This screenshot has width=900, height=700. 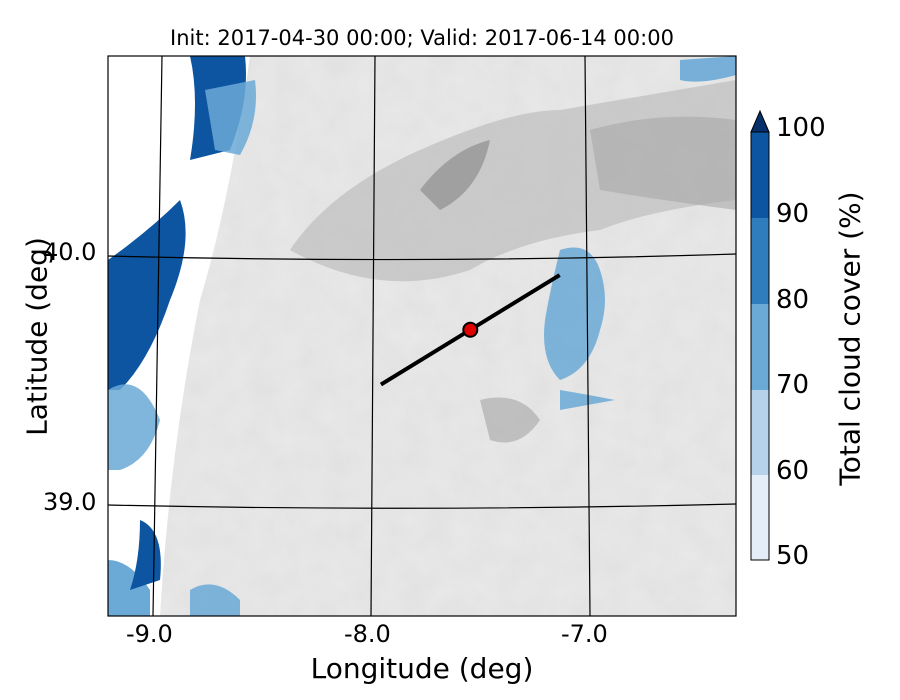 What do you see at coordinates (663, 163) in the screenshot?
I see `mountain-east` at bounding box center [663, 163].